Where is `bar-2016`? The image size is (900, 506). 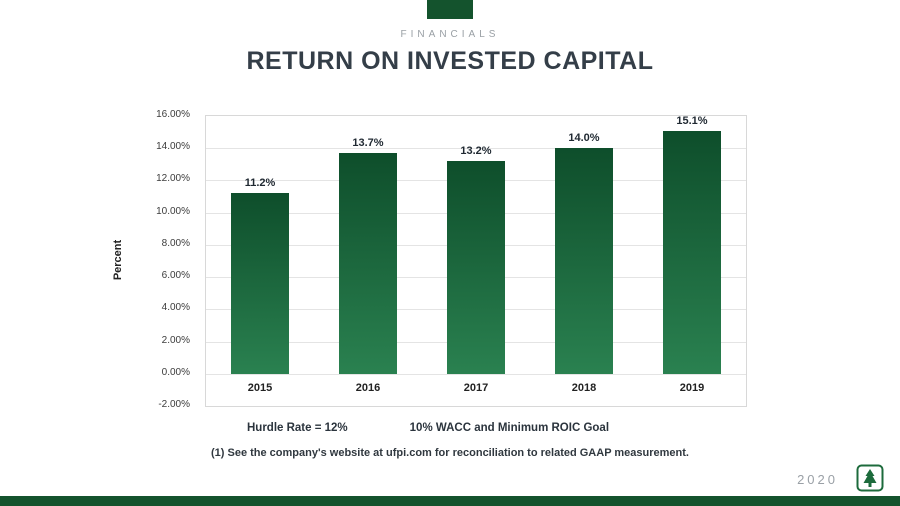 bar-2016 is located at coordinates (368, 263).